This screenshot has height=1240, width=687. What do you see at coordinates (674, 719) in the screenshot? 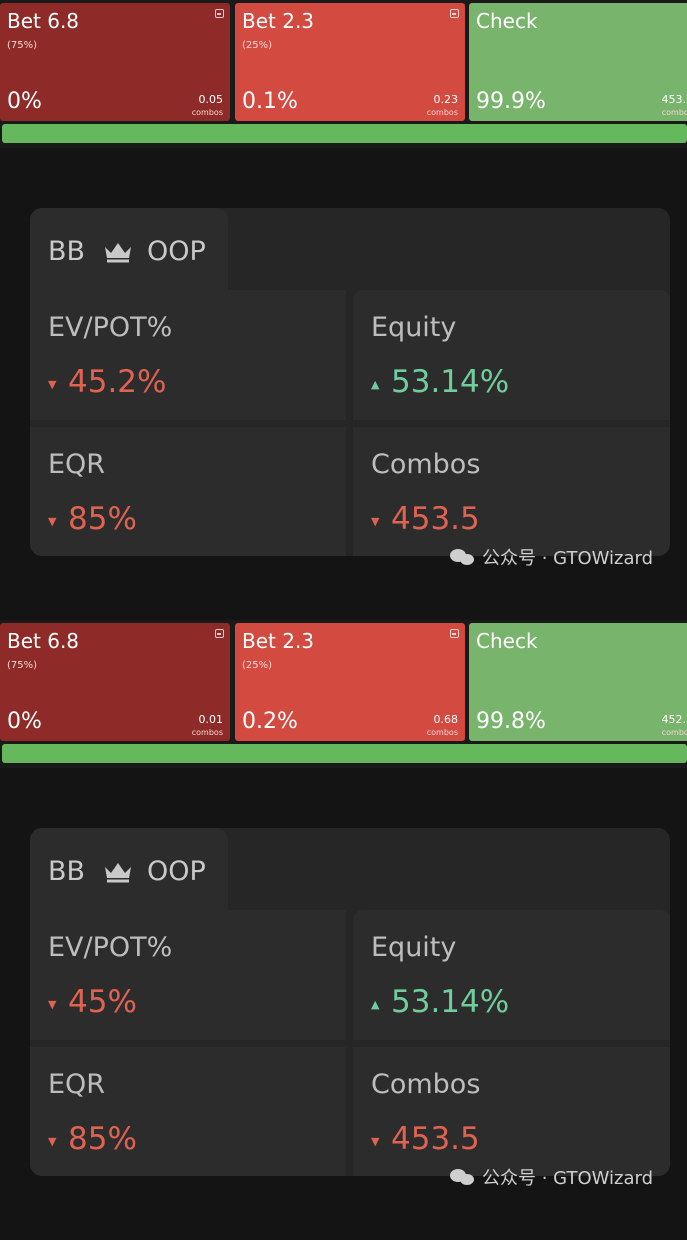
I see `action-combos: 452.7` at bounding box center [674, 719].